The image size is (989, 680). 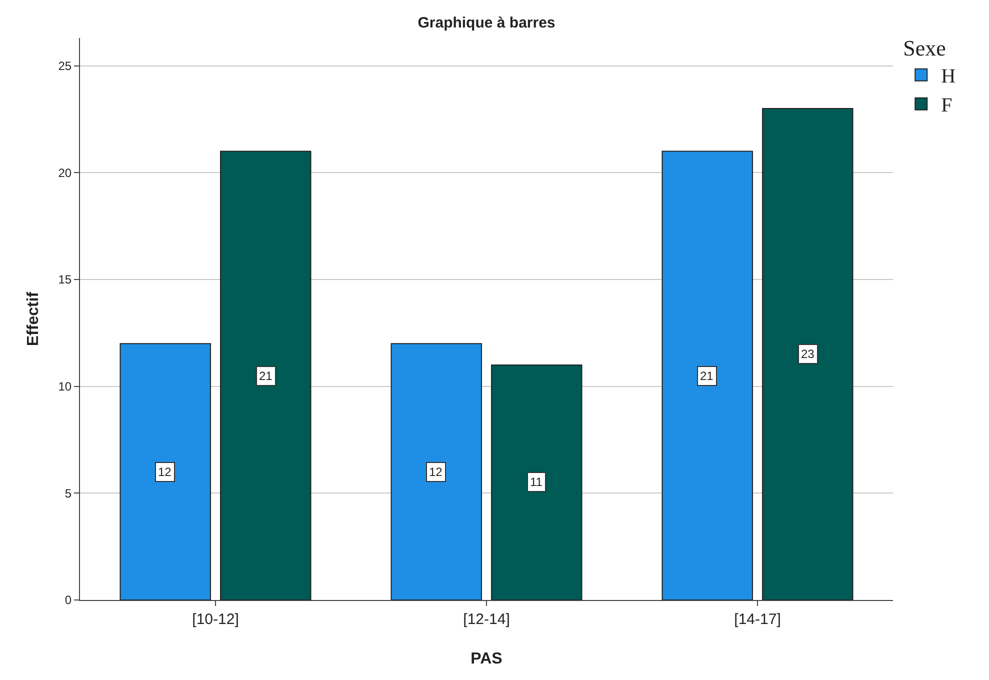 I want to click on y-tick-label: 10, so click(x=65, y=387).